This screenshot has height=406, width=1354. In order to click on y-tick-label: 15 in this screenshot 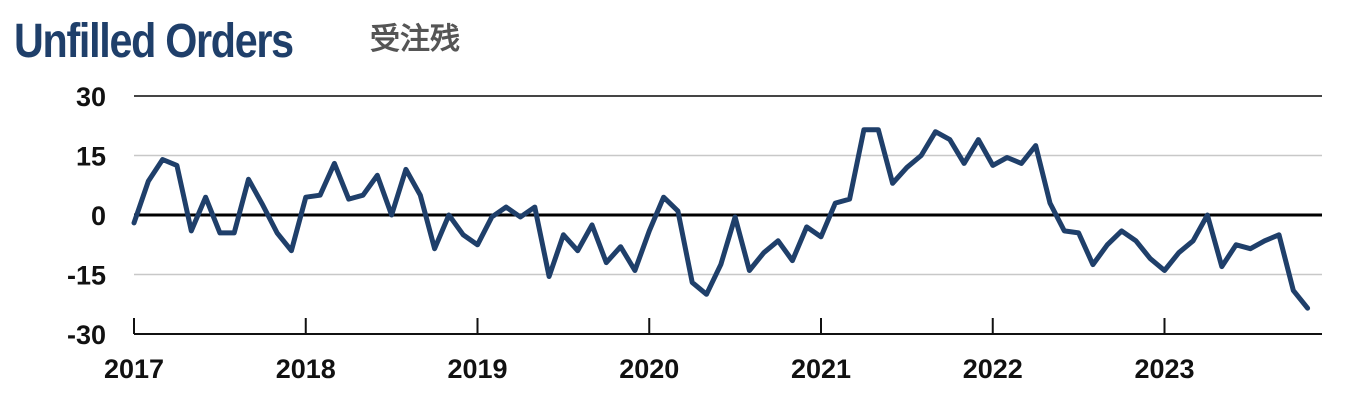, I will do `click(91, 157)`.